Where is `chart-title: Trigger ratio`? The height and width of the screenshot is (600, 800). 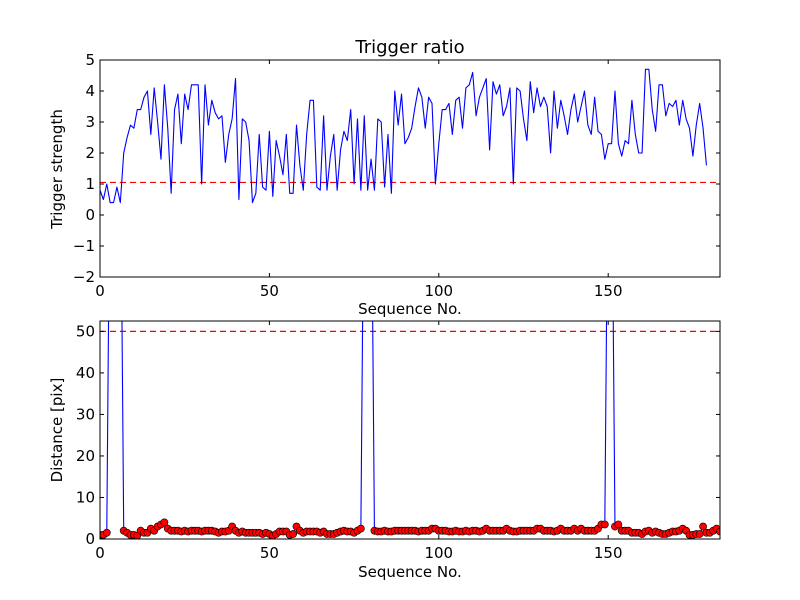
chart-title: Trigger ratio is located at coordinates (409, 47).